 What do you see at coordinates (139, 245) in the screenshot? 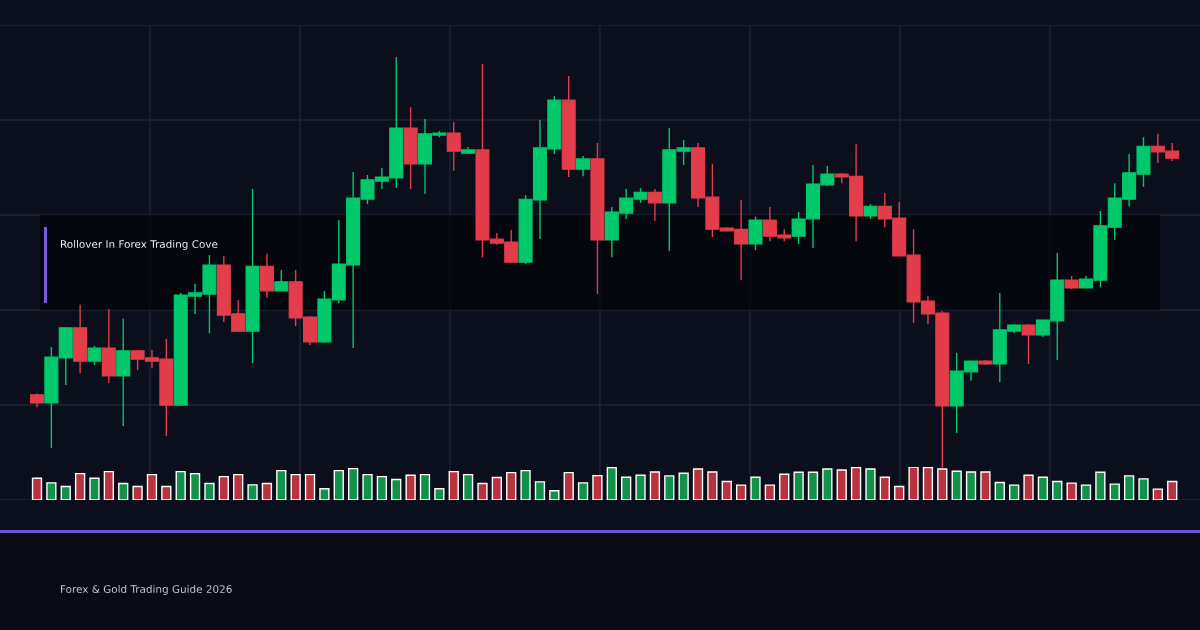
I see `text: Rollover In Forex Trading Cove` at bounding box center [139, 245].